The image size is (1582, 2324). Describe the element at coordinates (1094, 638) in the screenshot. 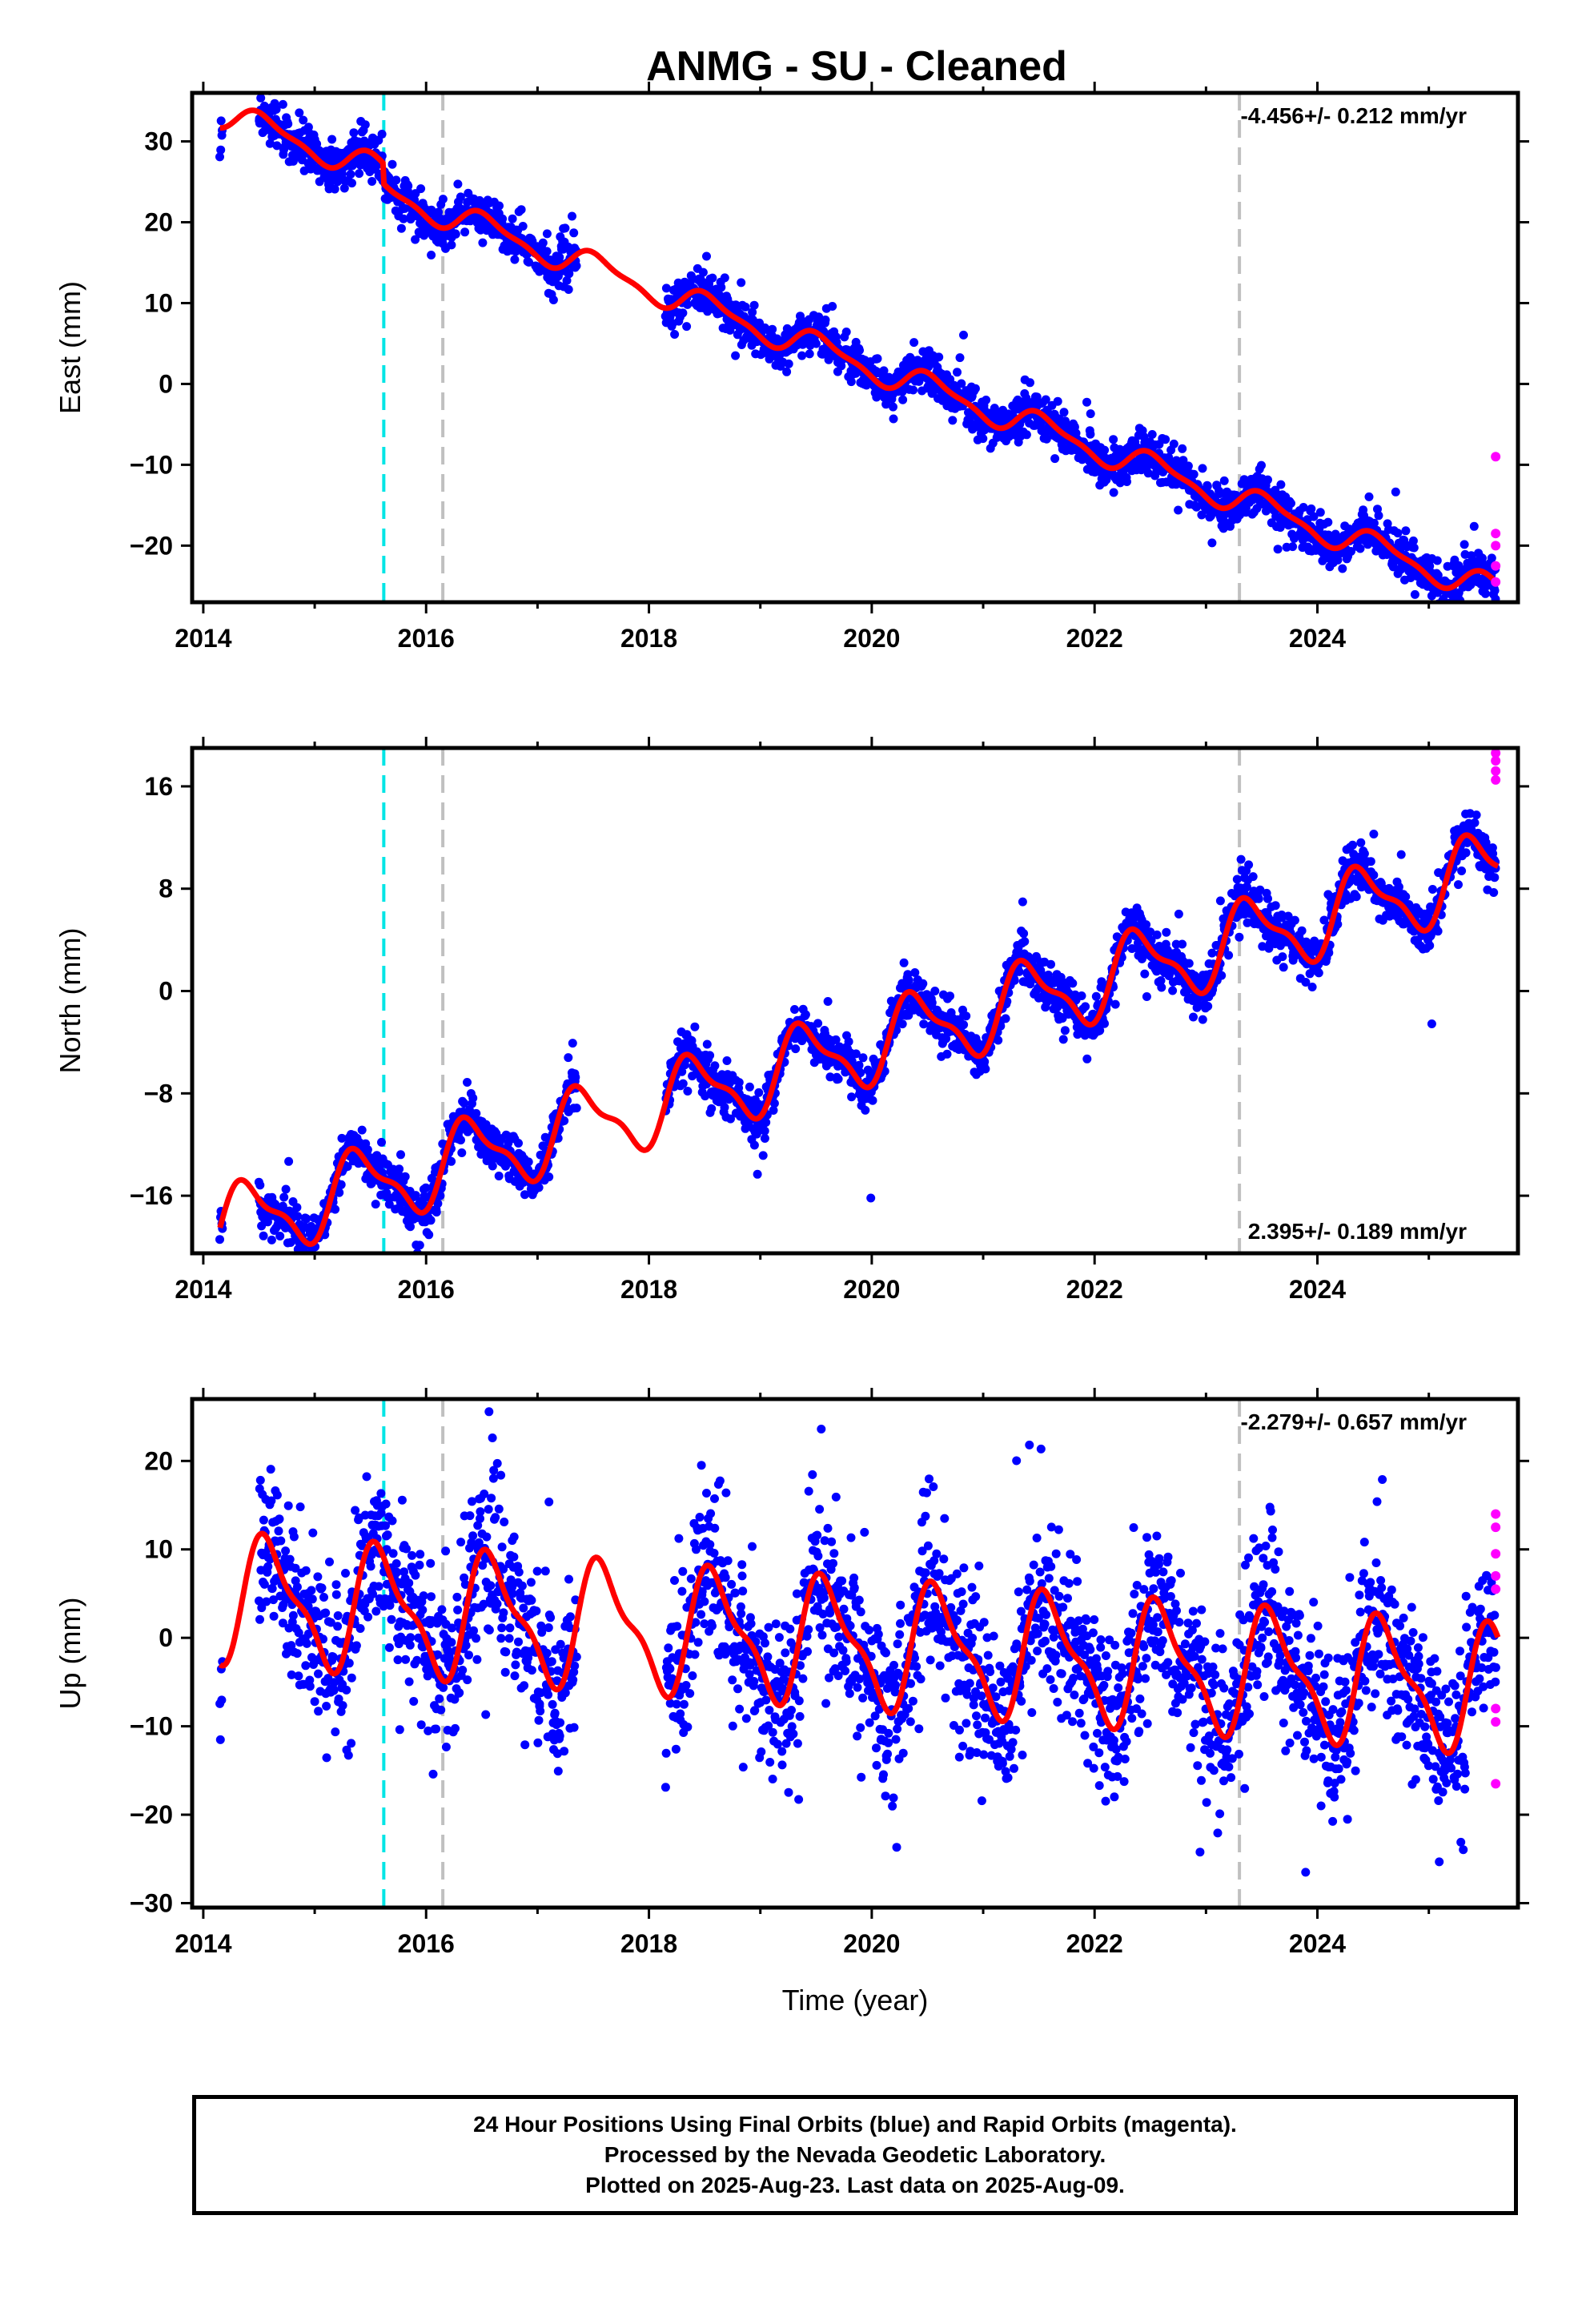

I see `x-tick-label: 2022` at that location.